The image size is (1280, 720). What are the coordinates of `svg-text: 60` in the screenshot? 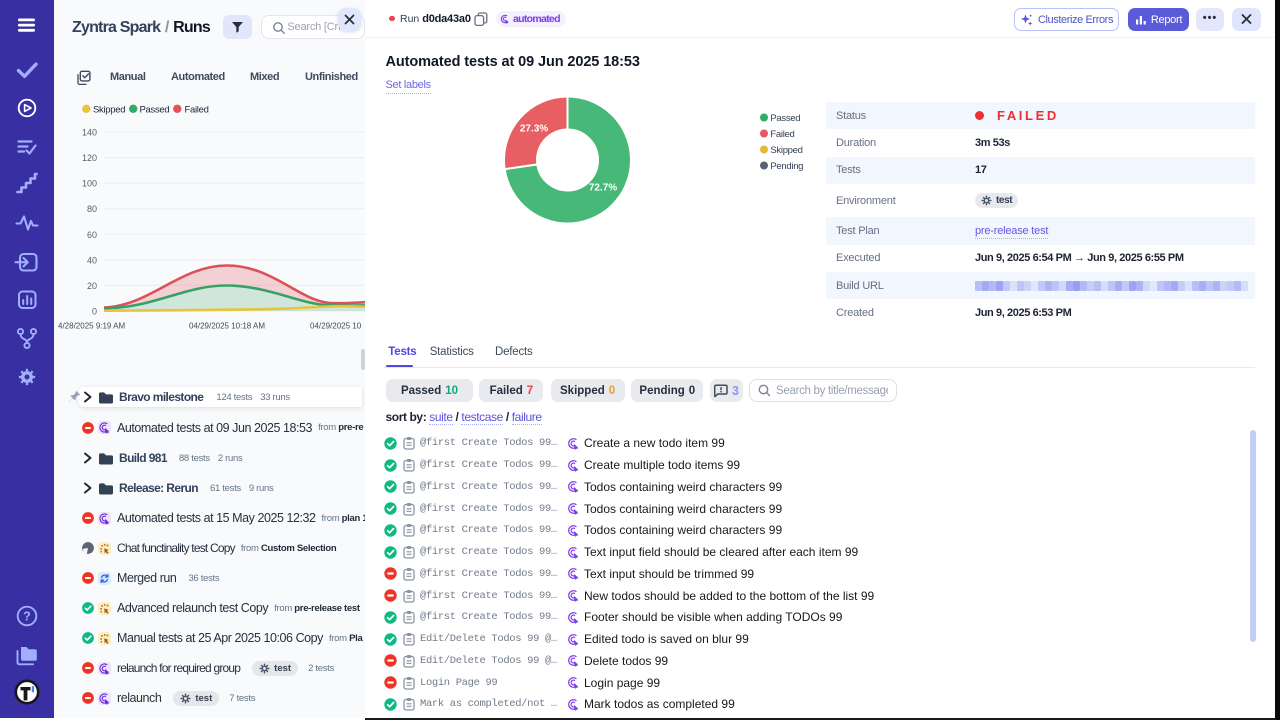 It's located at (92, 235).